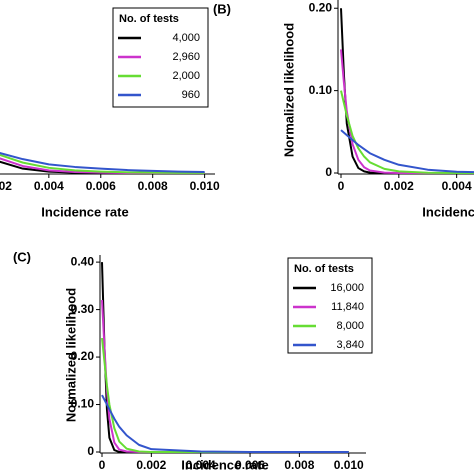 Image resolution: width=474 pixels, height=474 pixels. Describe the element at coordinates (186, 57) in the screenshot. I see `legend-label: 2,960` at that location.